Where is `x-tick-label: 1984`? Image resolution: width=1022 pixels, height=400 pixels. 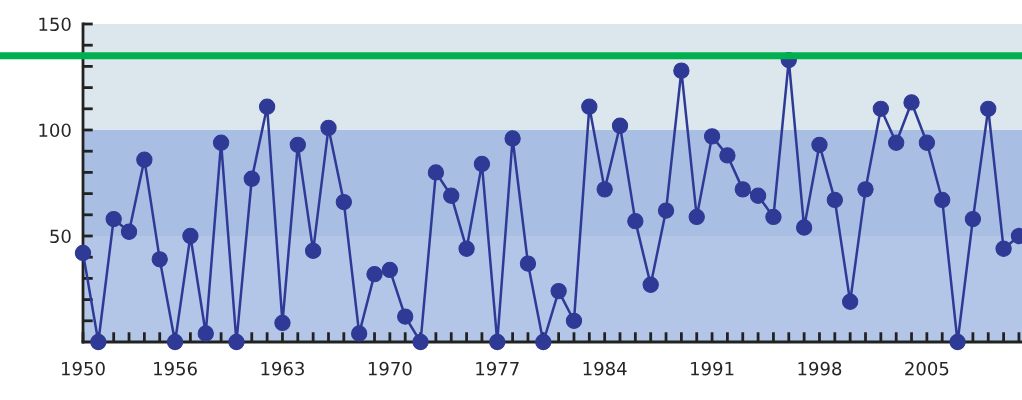 x-tick-label: 1984 is located at coordinates (605, 368).